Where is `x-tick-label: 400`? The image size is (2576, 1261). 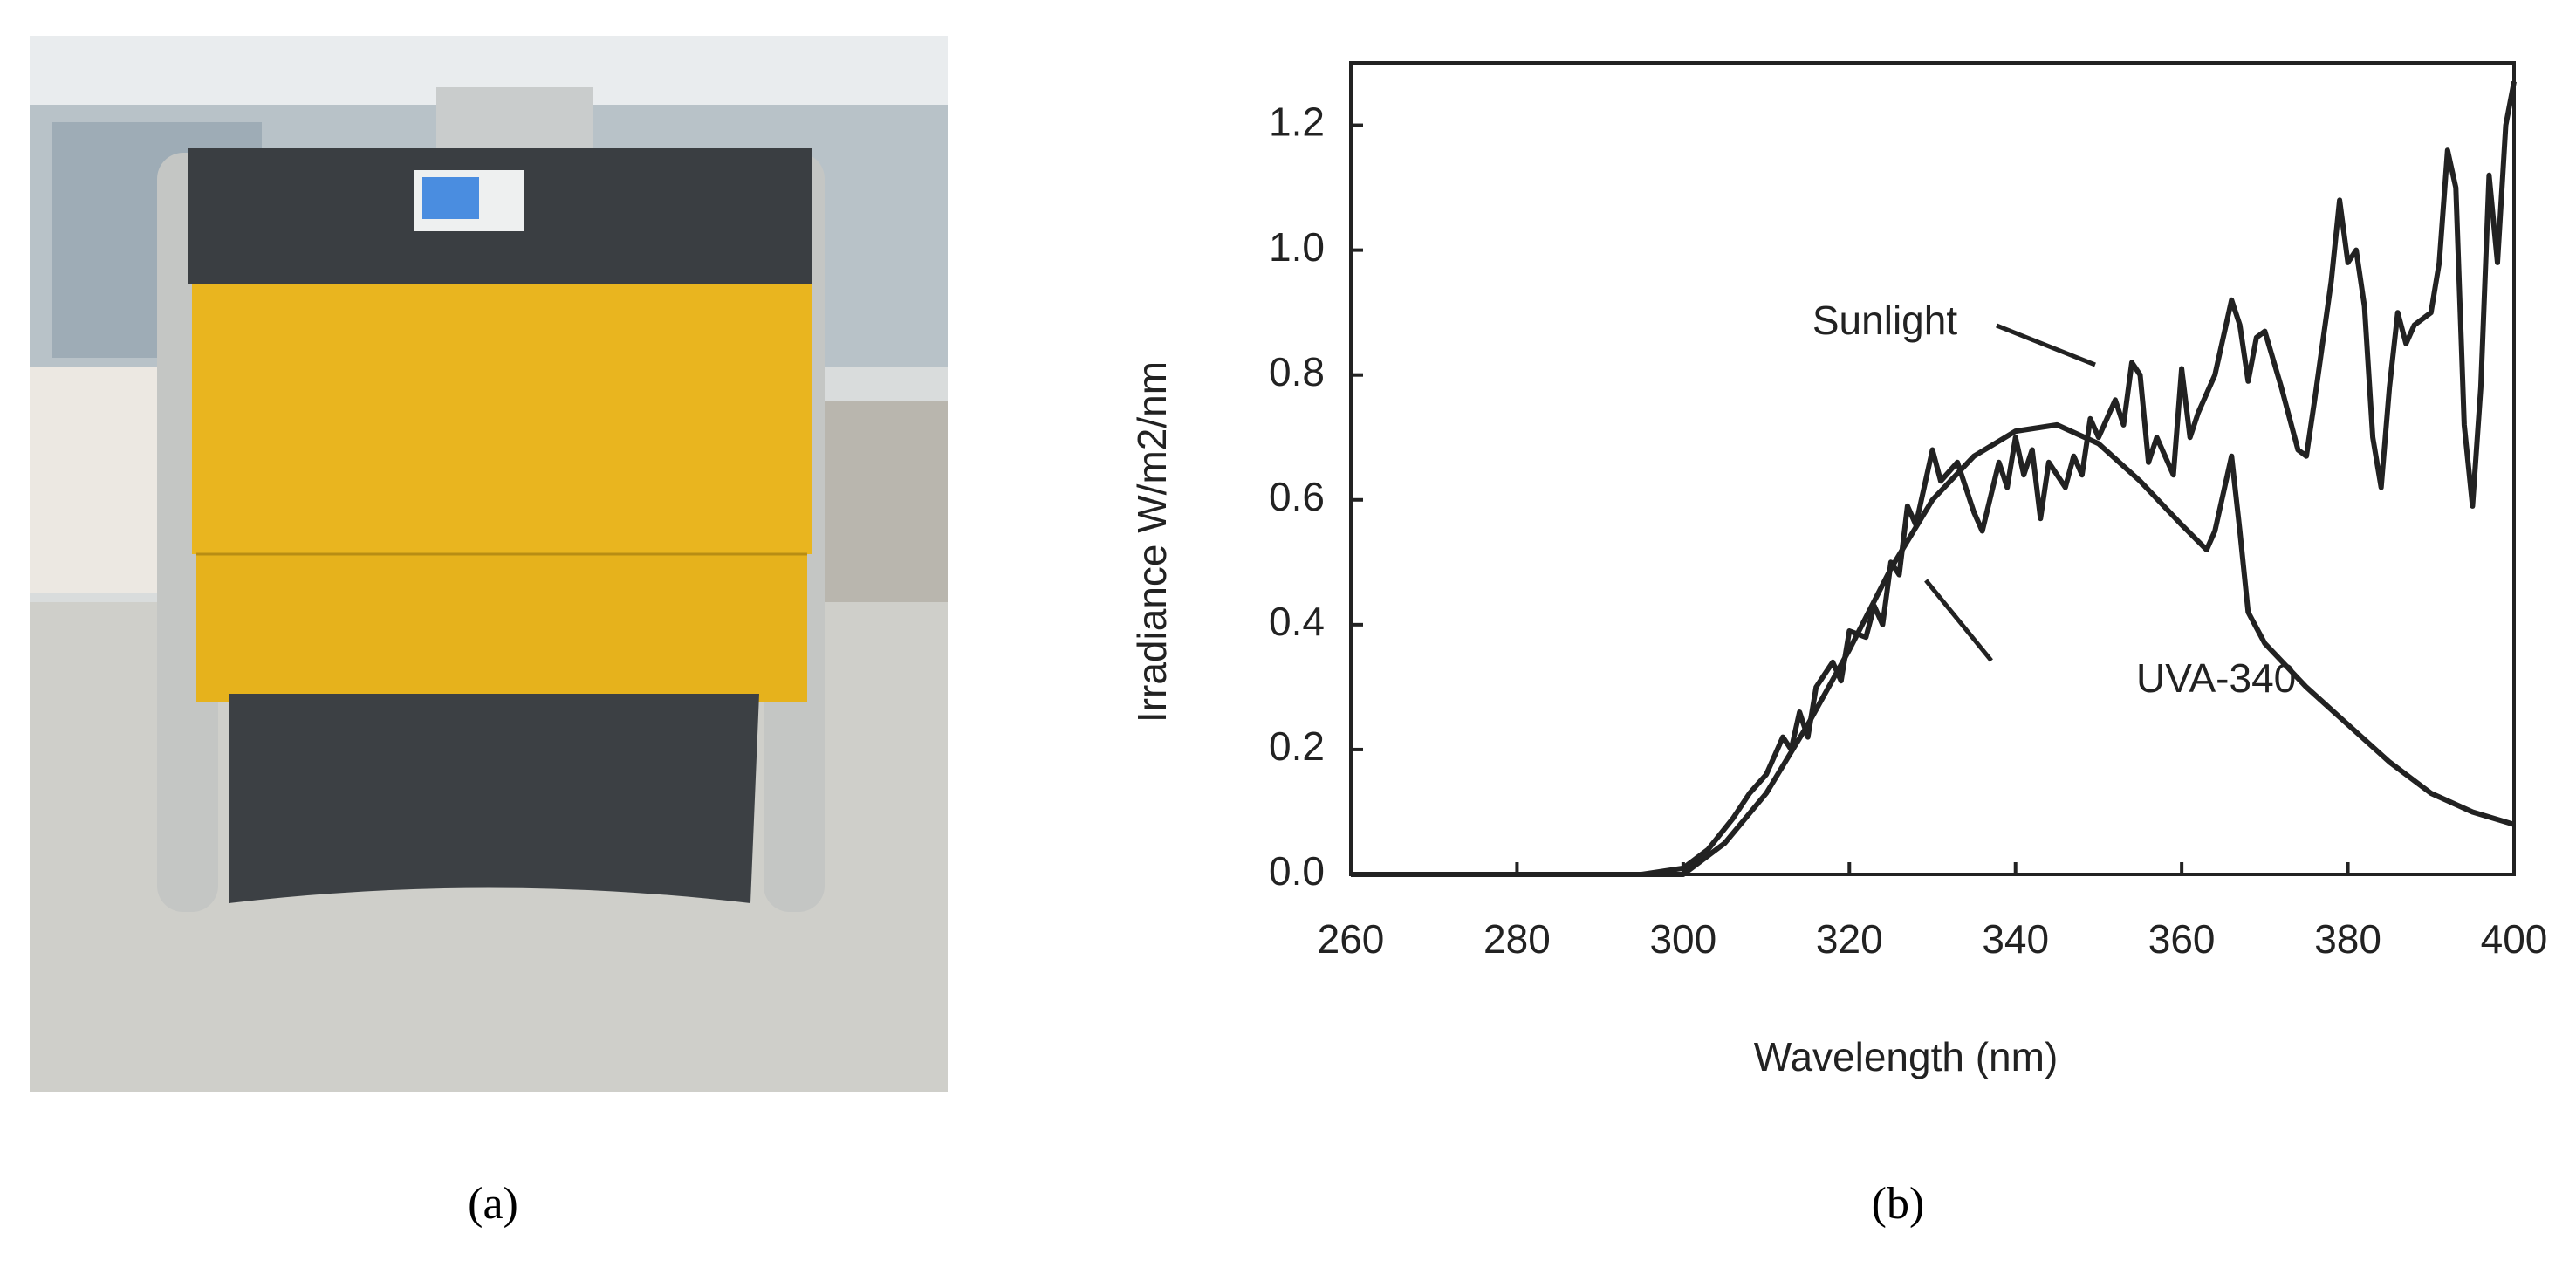 x-tick-label: 400 is located at coordinates (2515, 939).